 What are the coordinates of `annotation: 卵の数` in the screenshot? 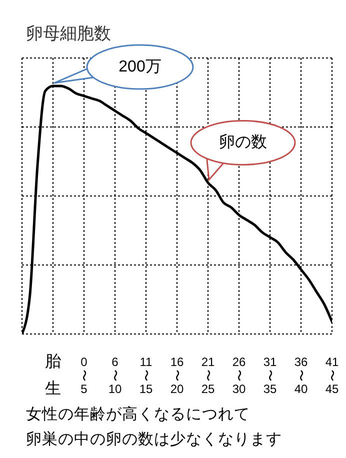 It's located at (243, 142).